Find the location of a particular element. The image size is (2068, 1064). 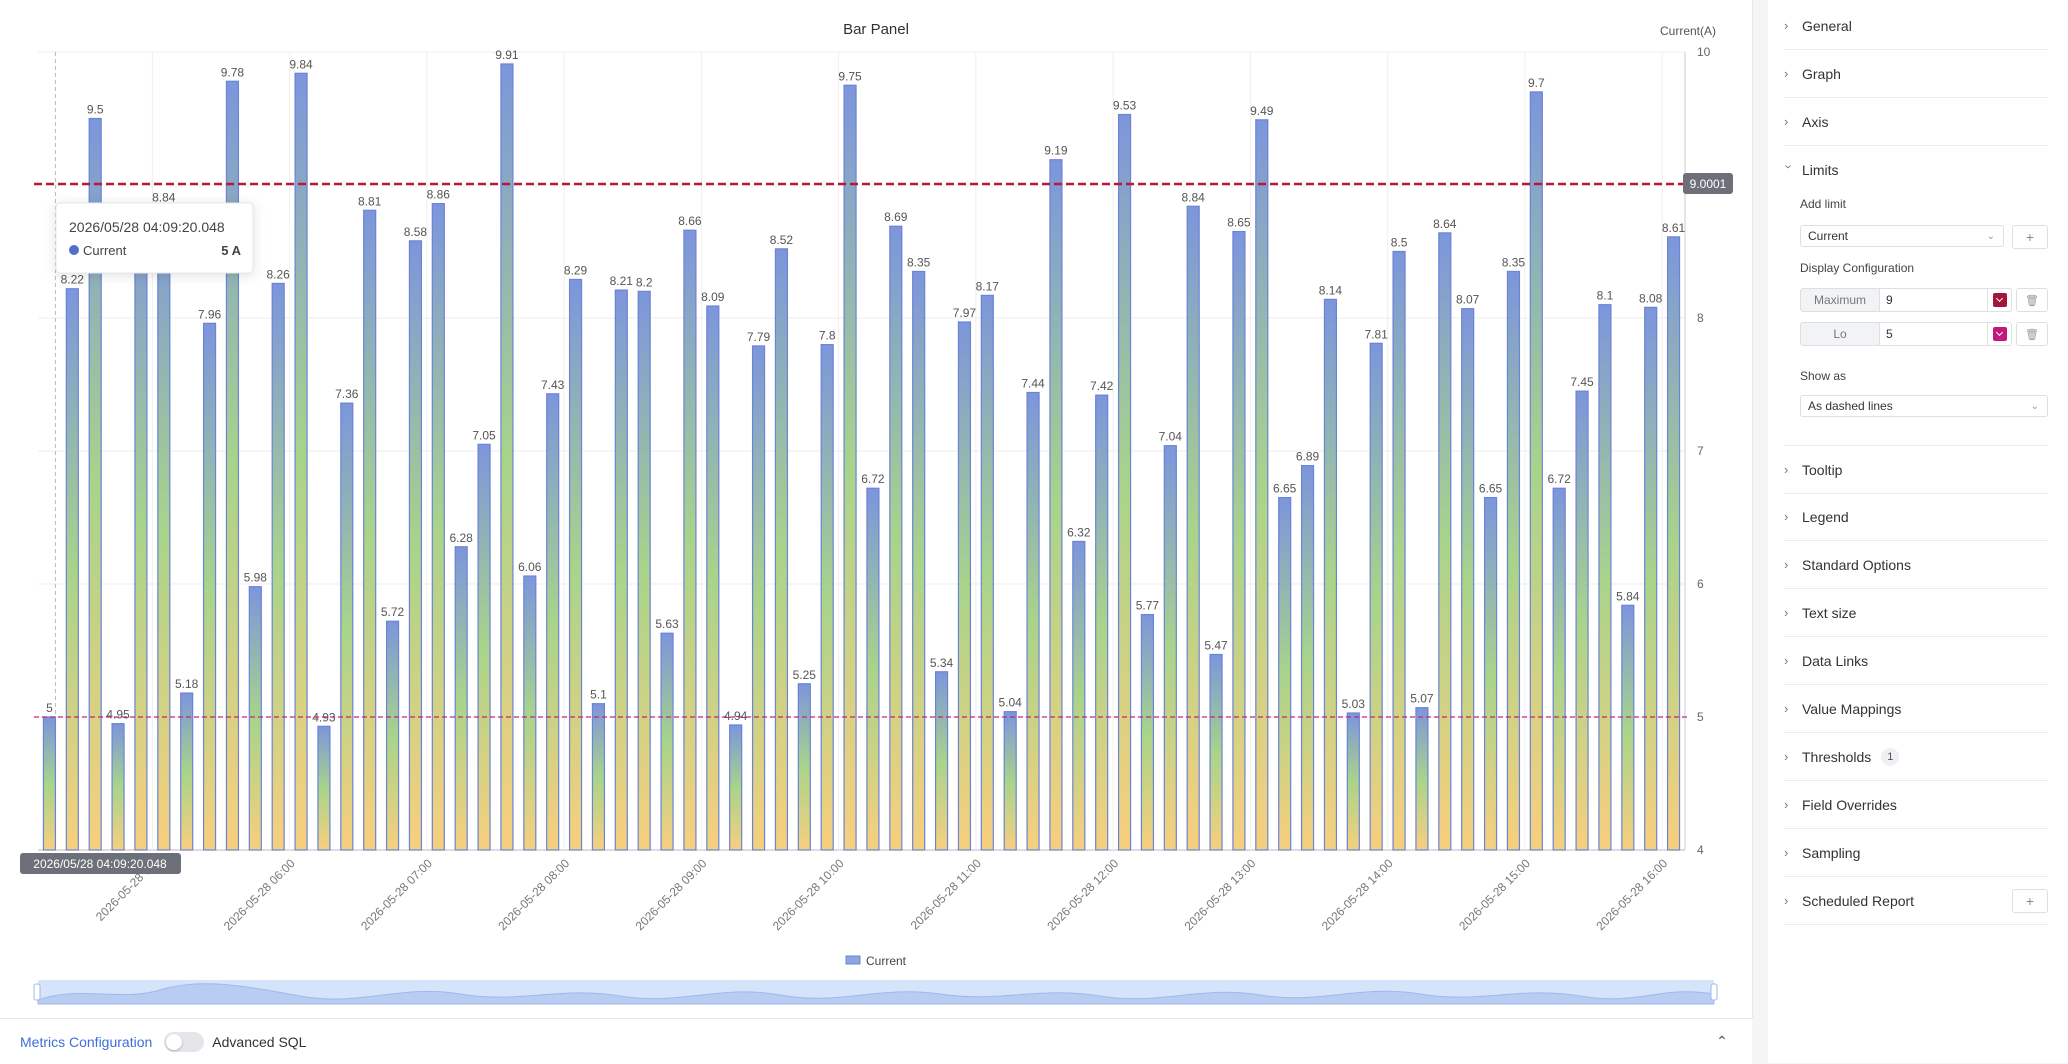

section-general: › General is located at coordinates (1916, 26).